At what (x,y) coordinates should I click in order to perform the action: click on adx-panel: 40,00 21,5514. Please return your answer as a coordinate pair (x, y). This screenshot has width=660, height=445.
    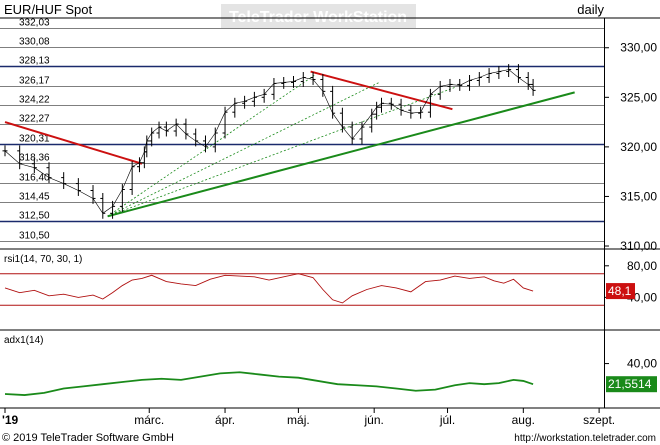
    Looking at the image, I should click on (330, 376).